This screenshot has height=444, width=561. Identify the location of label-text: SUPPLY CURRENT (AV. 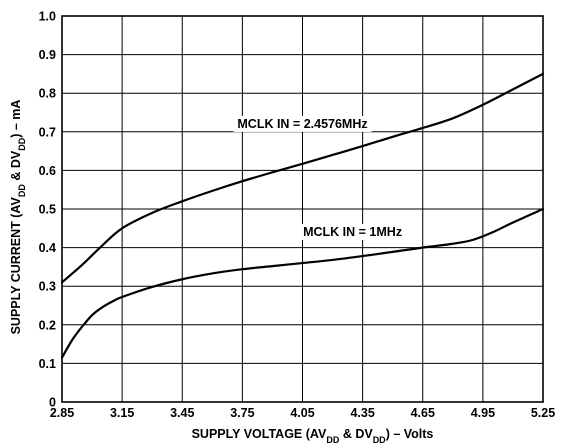
(16, 265).